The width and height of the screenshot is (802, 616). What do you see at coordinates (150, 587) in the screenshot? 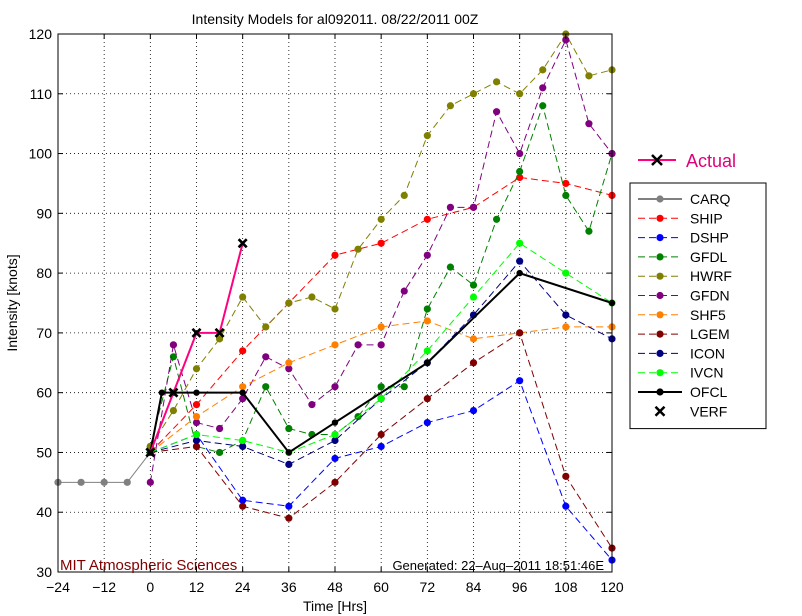
I see `x-tick-label: 0` at bounding box center [150, 587].